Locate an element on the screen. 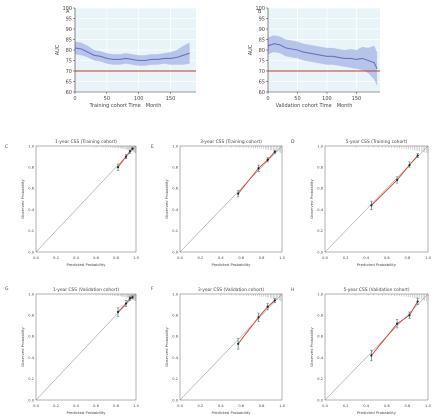 The image size is (440, 419). panel-label: G is located at coordinates (7, 289).